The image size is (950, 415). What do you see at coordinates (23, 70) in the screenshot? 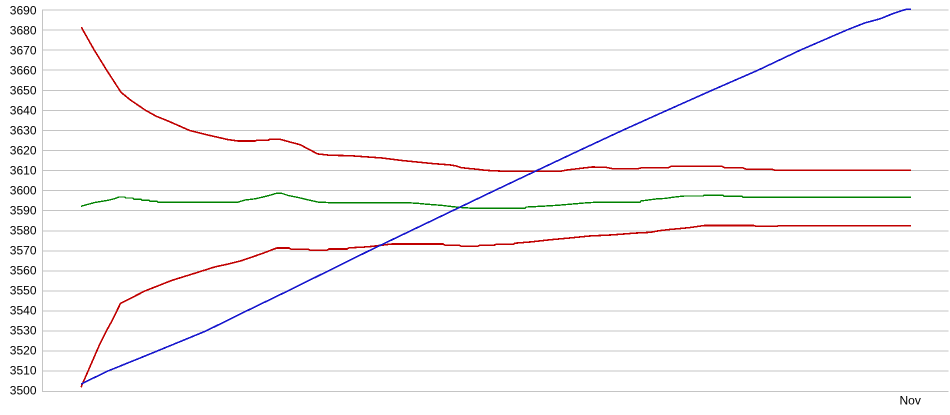
I see `svg-text: 3660` at bounding box center [23, 70].